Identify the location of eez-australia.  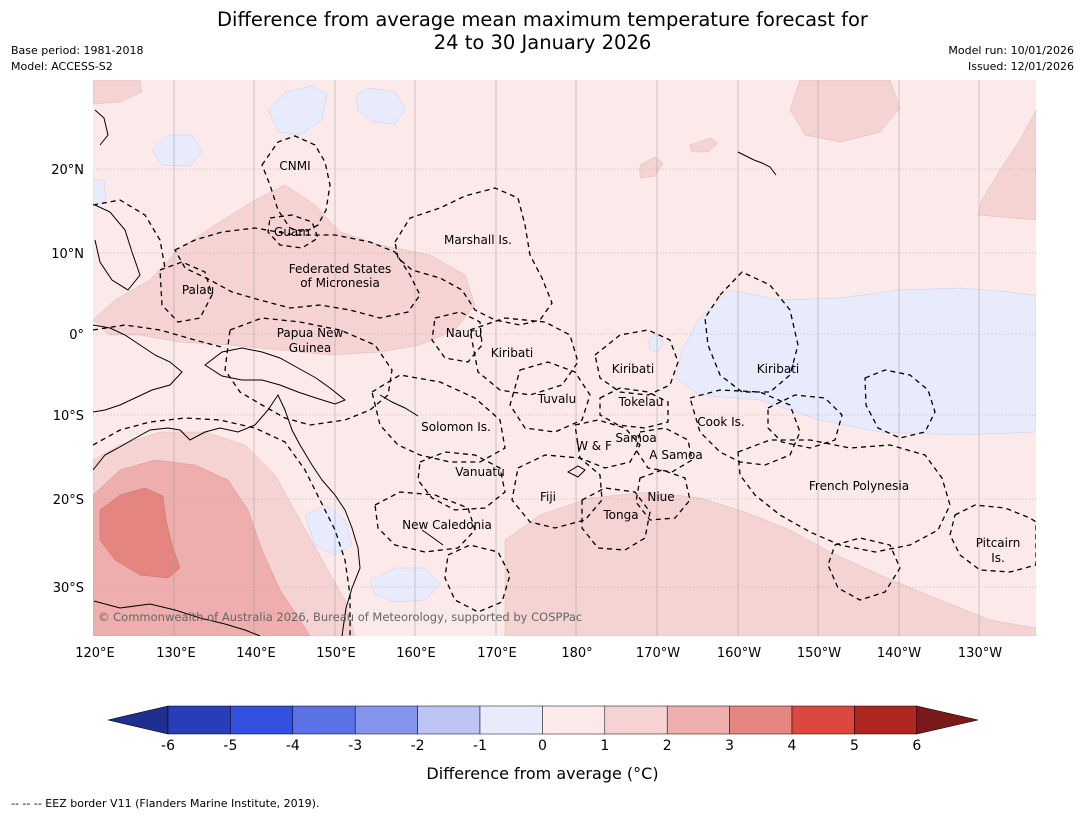
(222, 526).